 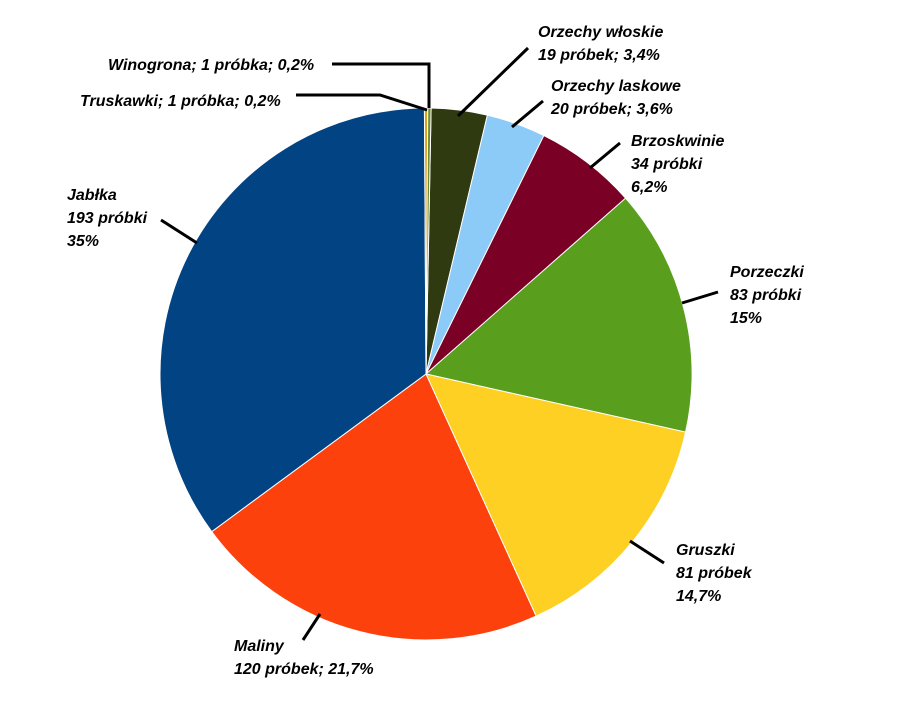 What do you see at coordinates (92, 195) in the screenshot?
I see `data-label-line: Jabłka` at bounding box center [92, 195].